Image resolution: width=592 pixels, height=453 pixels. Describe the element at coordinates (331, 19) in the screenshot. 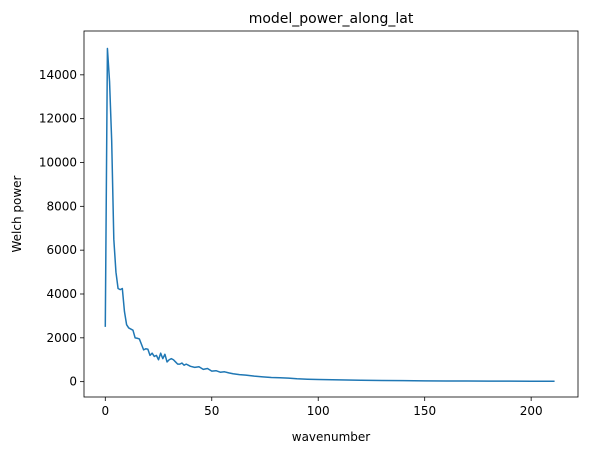

I see `chart-title: model_power_along_lat` at that location.